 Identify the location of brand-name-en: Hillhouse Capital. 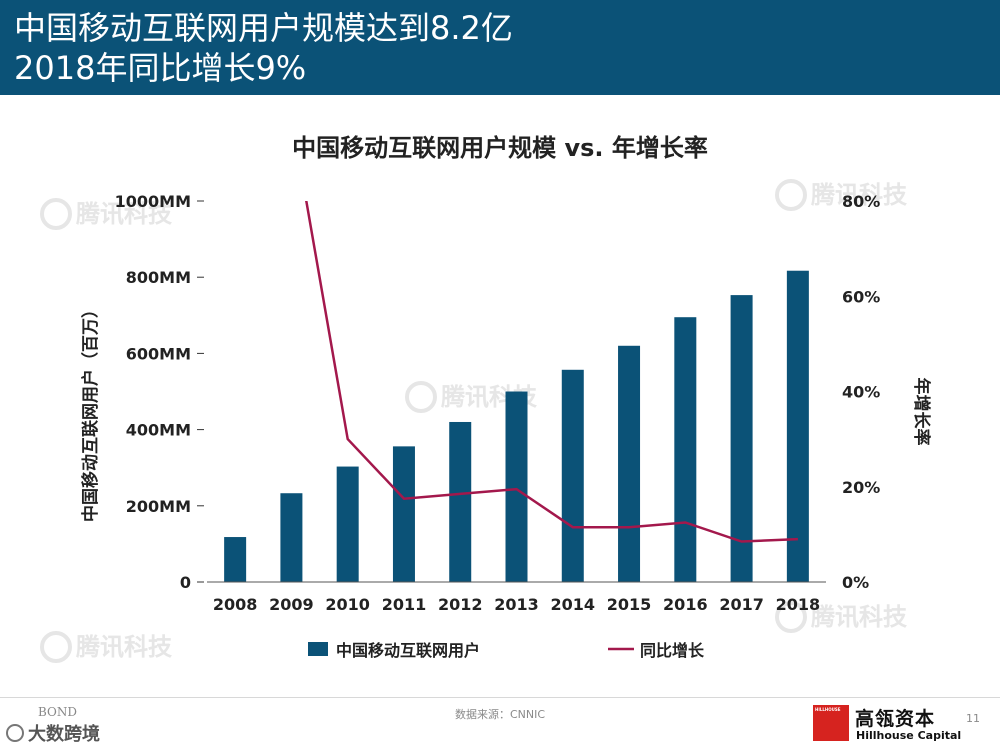
(909, 735).